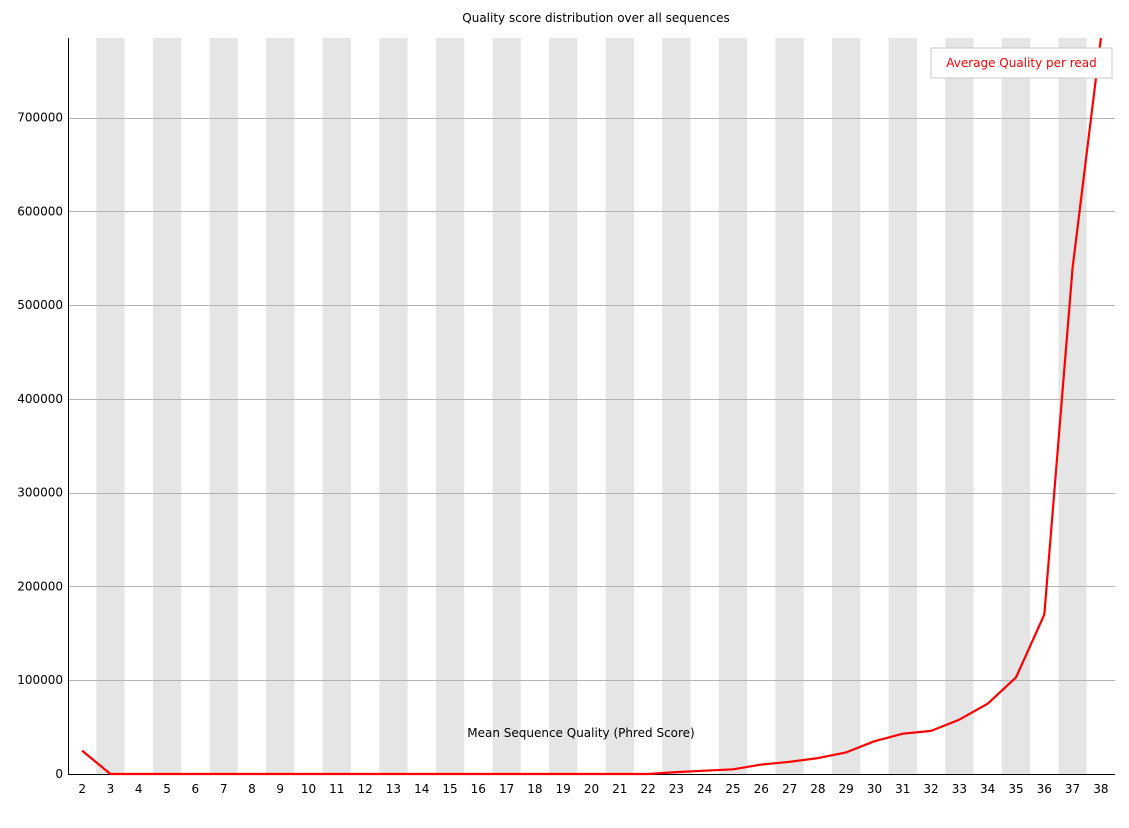 The height and width of the screenshot is (828, 1129). What do you see at coordinates (732, 789) in the screenshot?
I see `x-tick-label: 25` at bounding box center [732, 789].